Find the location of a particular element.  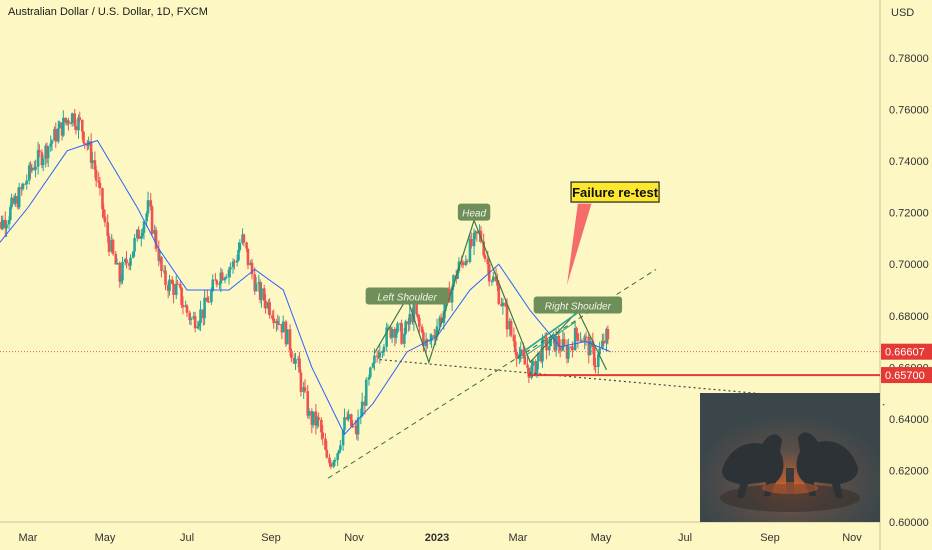

y-tick-label: 0.76000 is located at coordinates (909, 111).